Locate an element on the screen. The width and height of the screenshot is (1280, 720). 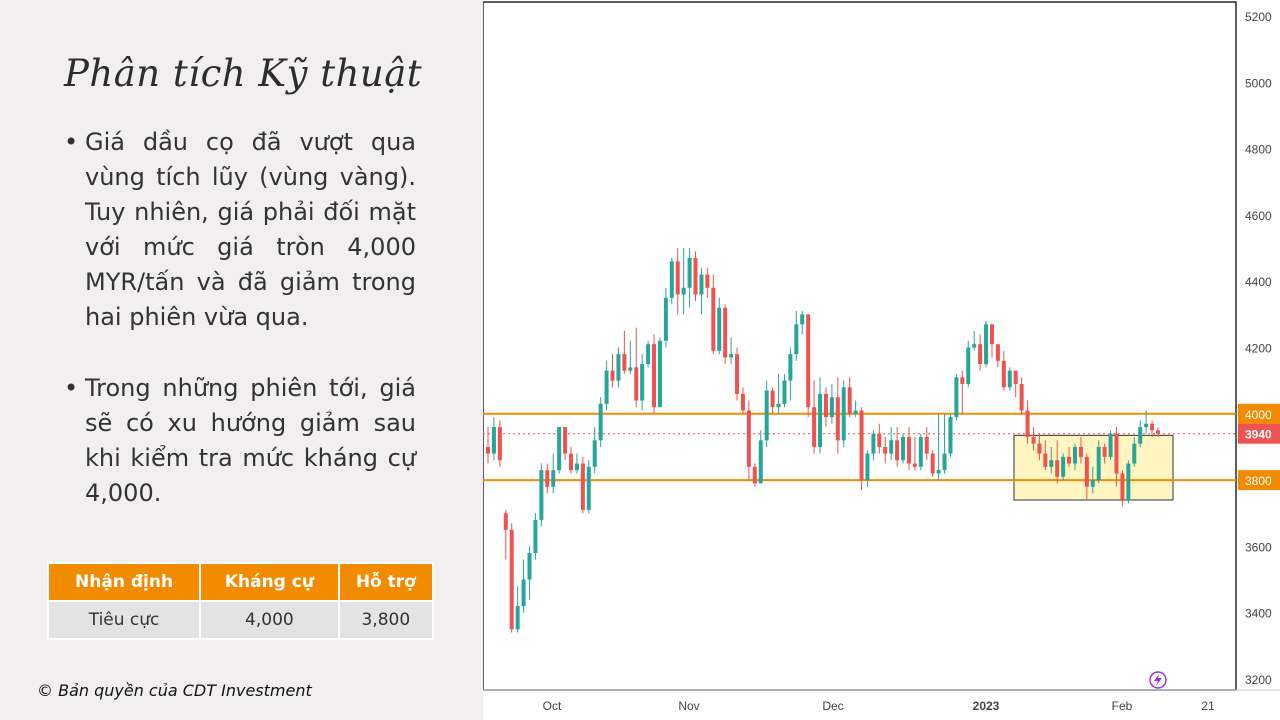
y-tick-label: 3400 is located at coordinates (1258, 614).